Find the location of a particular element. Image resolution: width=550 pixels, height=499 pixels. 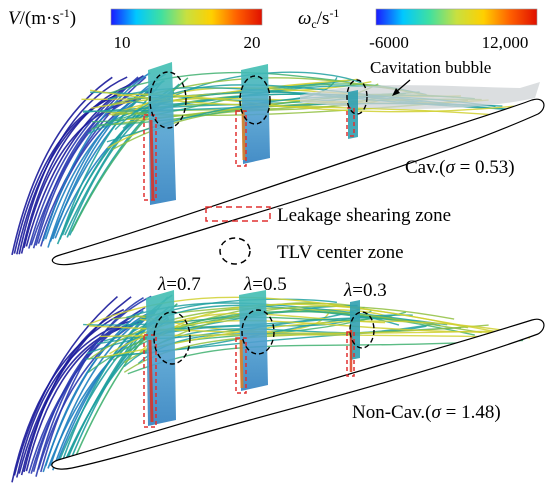

section-label-0: λ=0.7 is located at coordinates (179, 284).